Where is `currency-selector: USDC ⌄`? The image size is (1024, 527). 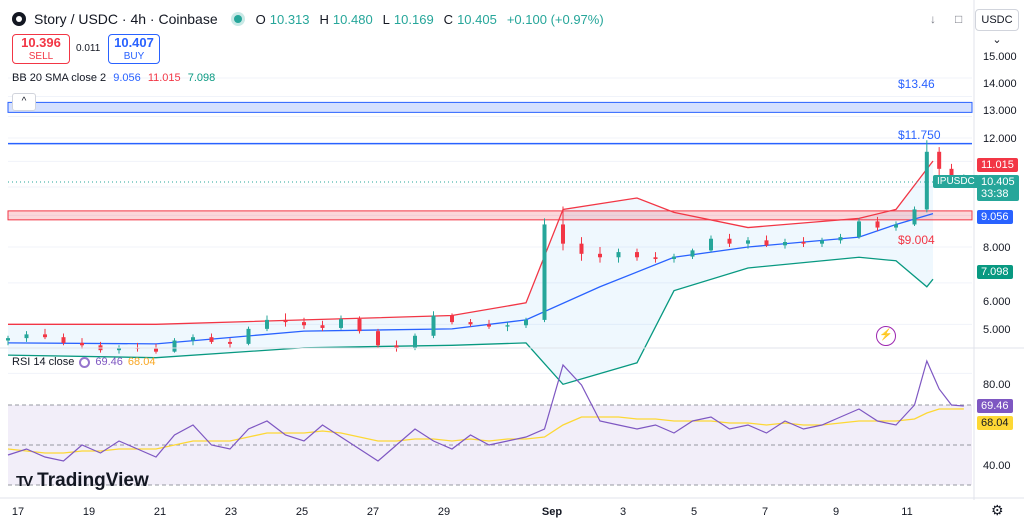
currency-selector: USDC ⌄ is located at coordinates (997, 27).